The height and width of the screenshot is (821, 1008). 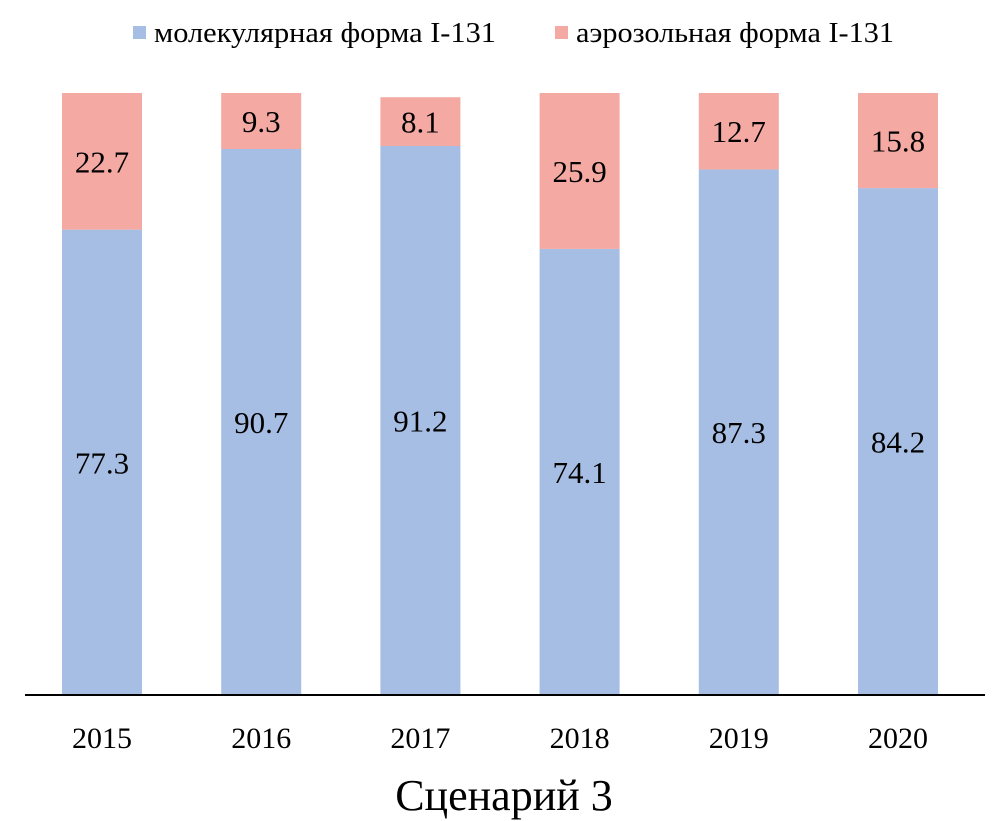 I want to click on chart-title: Сценарий 3, so click(x=504, y=795).